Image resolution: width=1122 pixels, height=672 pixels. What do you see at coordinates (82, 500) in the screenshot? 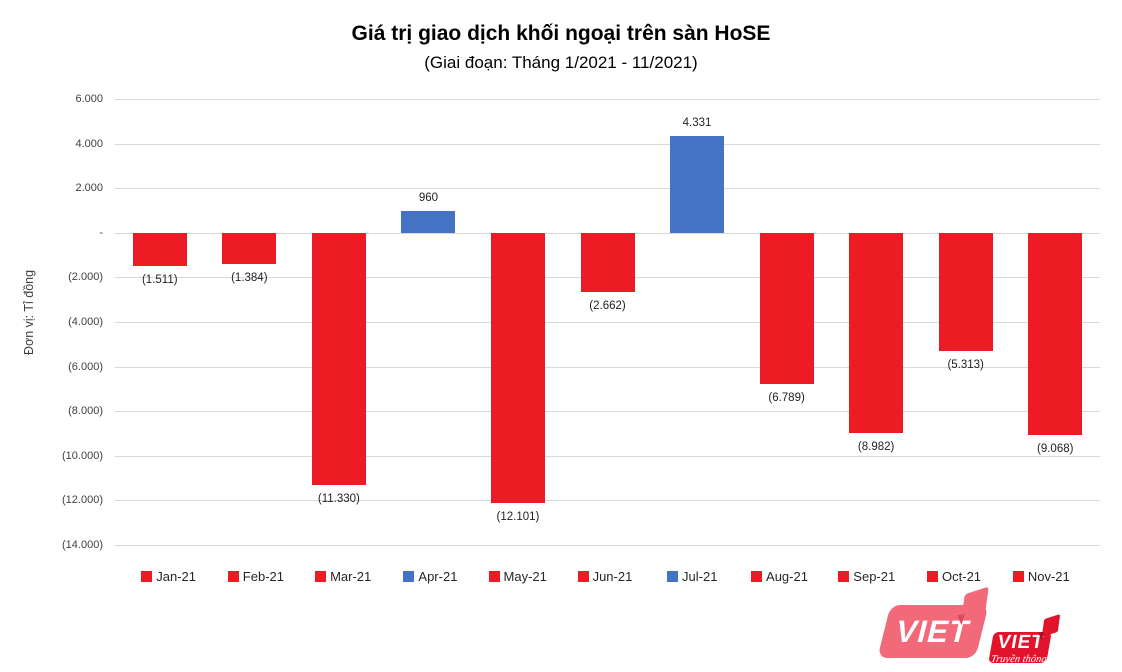
I see `y-tick-label: (12.000)` at bounding box center [82, 500].